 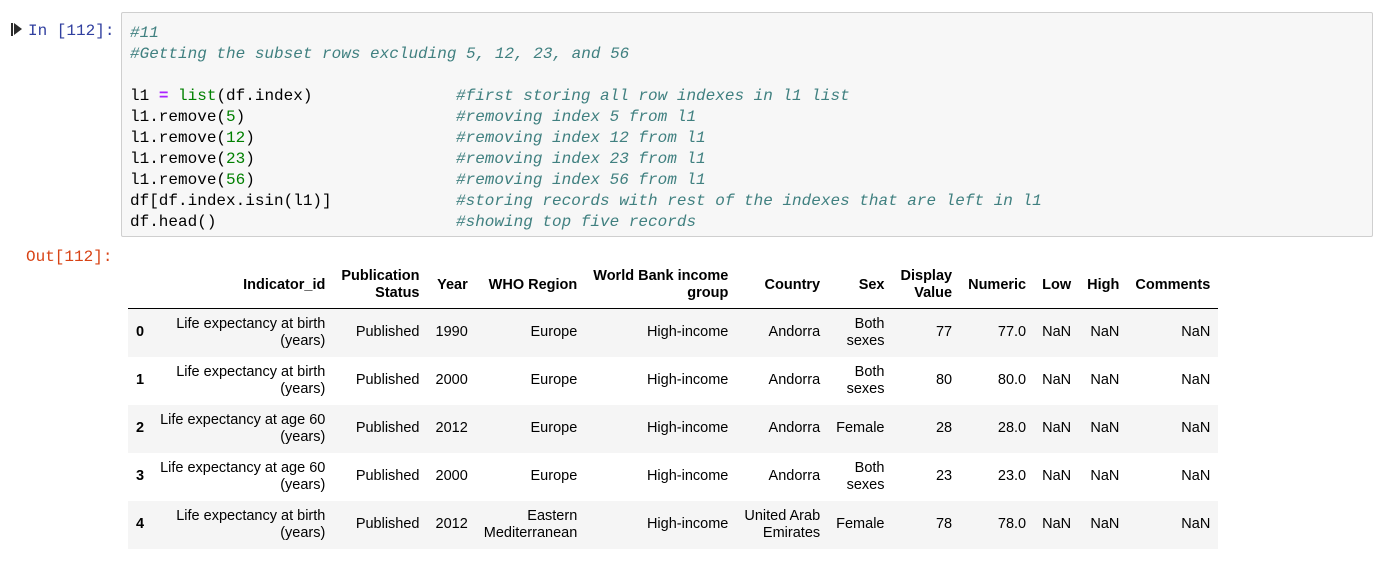 What do you see at coordinates (997, 477) in the screenshot?
I see `table-cell: 23.0` at bounding box center [997, 477].